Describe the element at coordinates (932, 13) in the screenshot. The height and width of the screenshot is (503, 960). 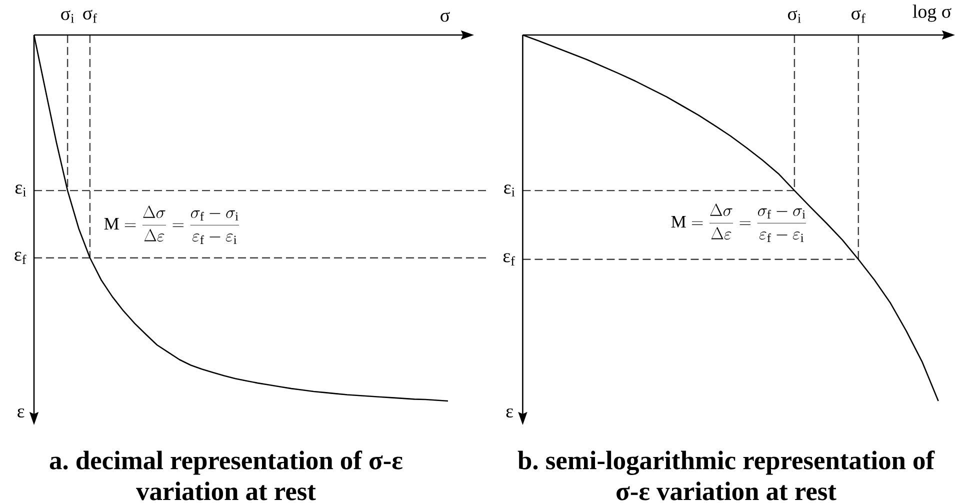
I see `x-axis-title: log σ` at that location.